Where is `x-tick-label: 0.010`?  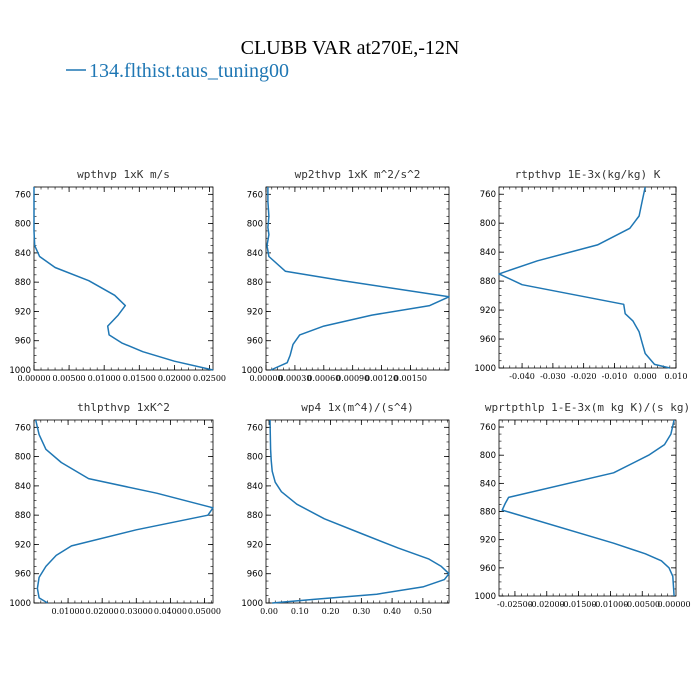 x-tick-label: 0.010 is located at coordinates (676, 376).